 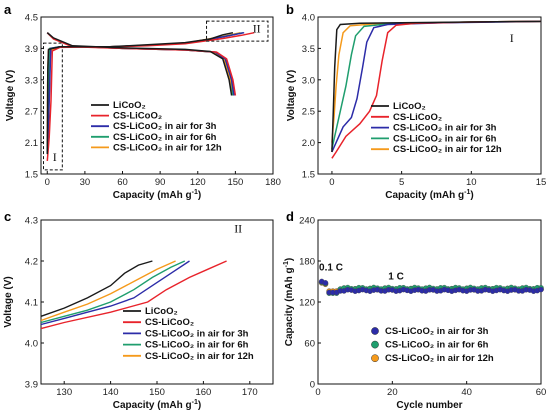 What do you see at coordinates (308, 143) in the screenshot?
I see `y-tick-label: 2.0` at bounding box center [308, 143].